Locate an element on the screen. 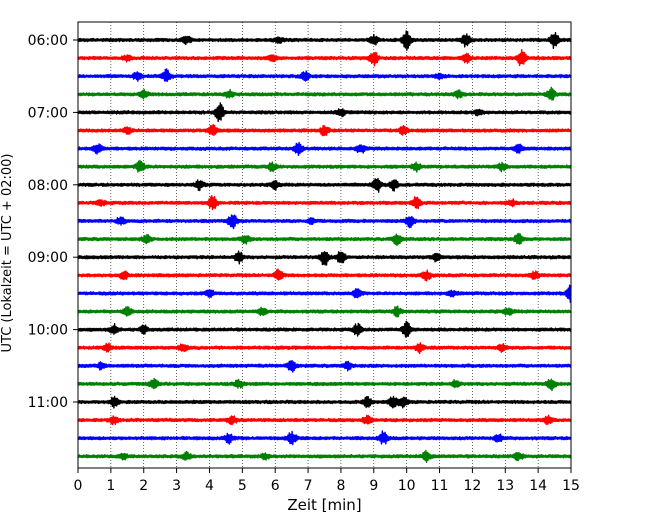 The width and height of the screenshot is (650, 520). y-tick-label: 11:00 is located at coordinates (48, 403).